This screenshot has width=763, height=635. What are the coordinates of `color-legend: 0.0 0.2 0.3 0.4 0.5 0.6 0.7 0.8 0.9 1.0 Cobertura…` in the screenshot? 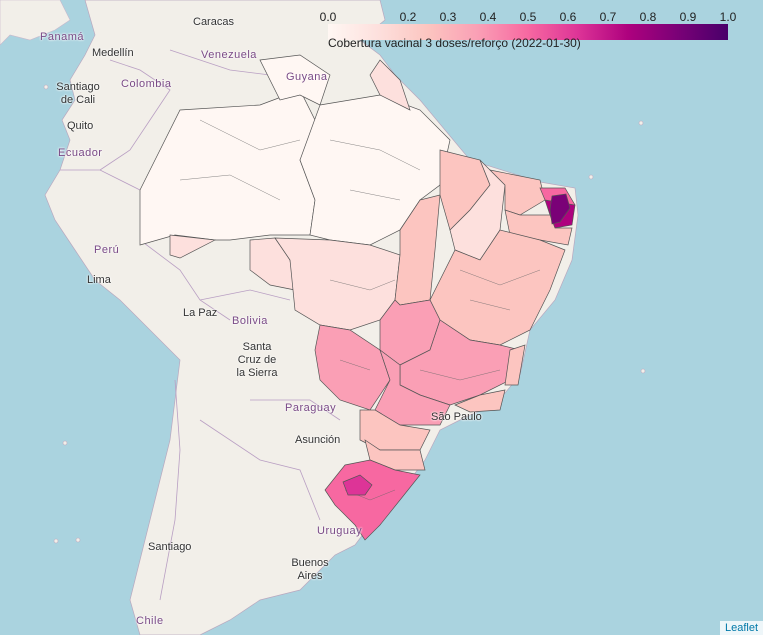 It's located at (529, 28).